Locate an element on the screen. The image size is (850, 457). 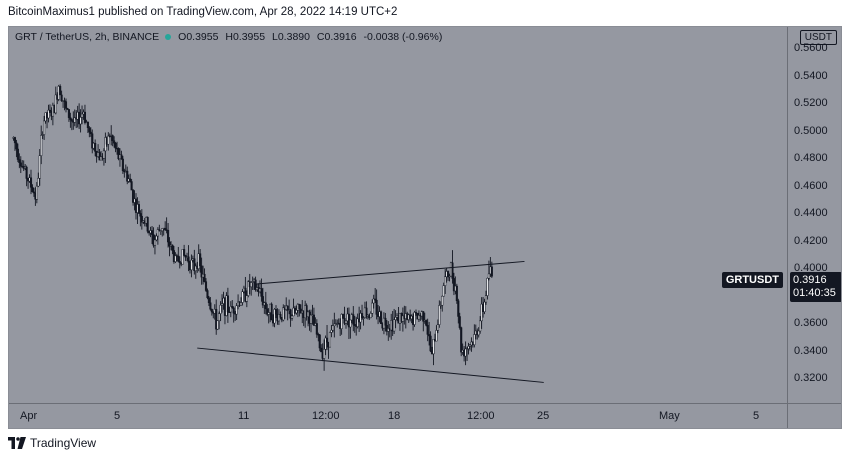
currency-badge: USDT is located at coordinates (818, 37).